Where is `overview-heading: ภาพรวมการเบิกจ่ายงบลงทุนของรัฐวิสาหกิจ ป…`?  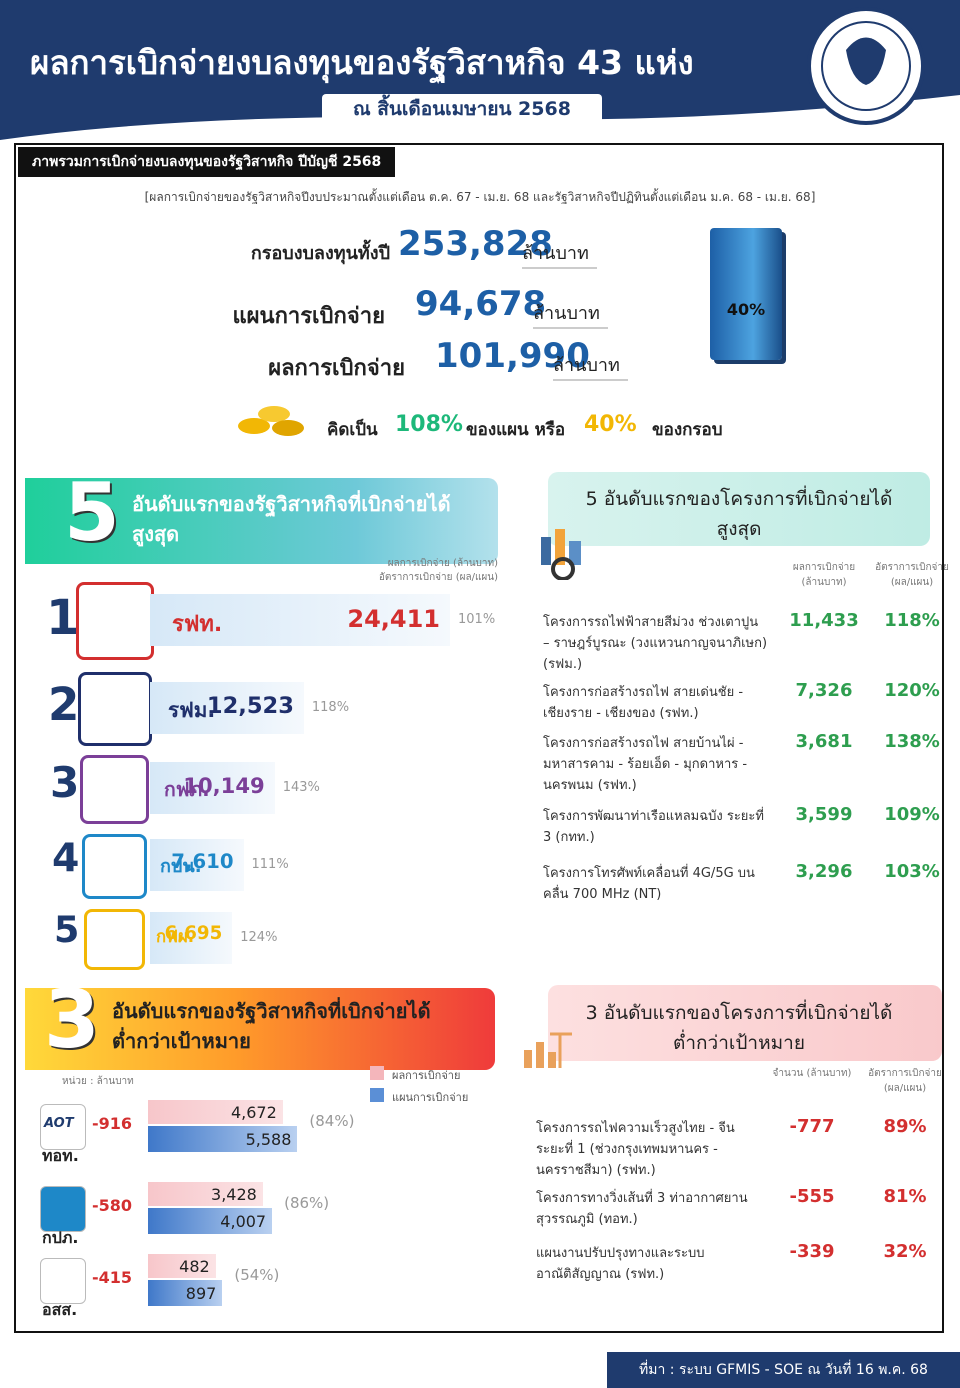 overview-heading: ภาพรวมการเบิกจ่ายงบลงทุนของรัฐวิสาหกิจ ป… is located at coordinates (207, 162).